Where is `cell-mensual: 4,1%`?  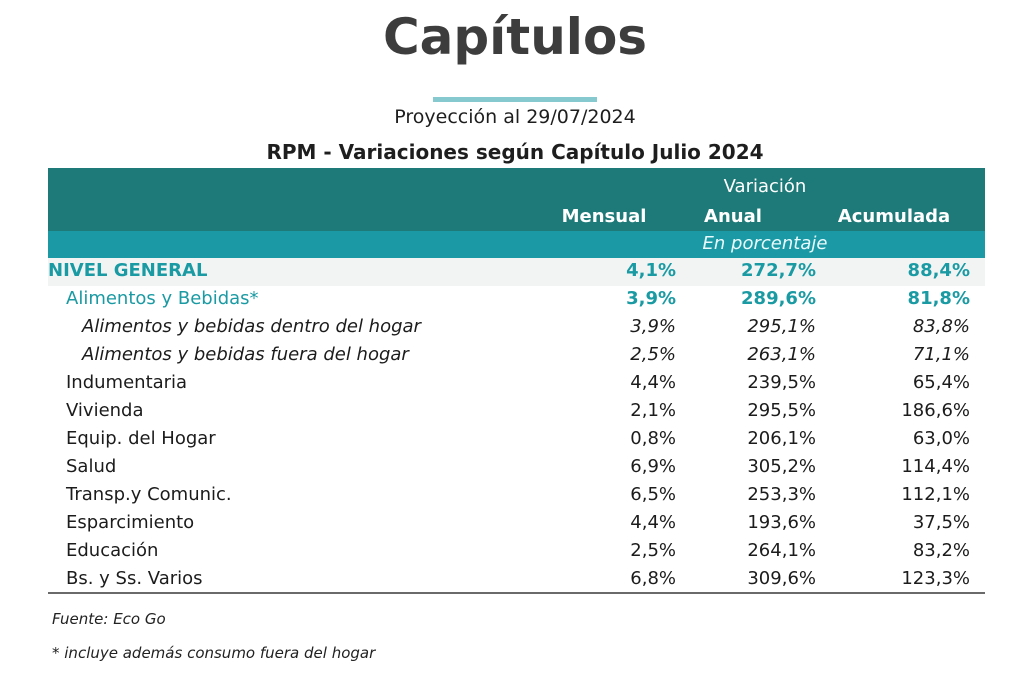
cell-mensual: 4,1% is located at coordinates (651, 270).